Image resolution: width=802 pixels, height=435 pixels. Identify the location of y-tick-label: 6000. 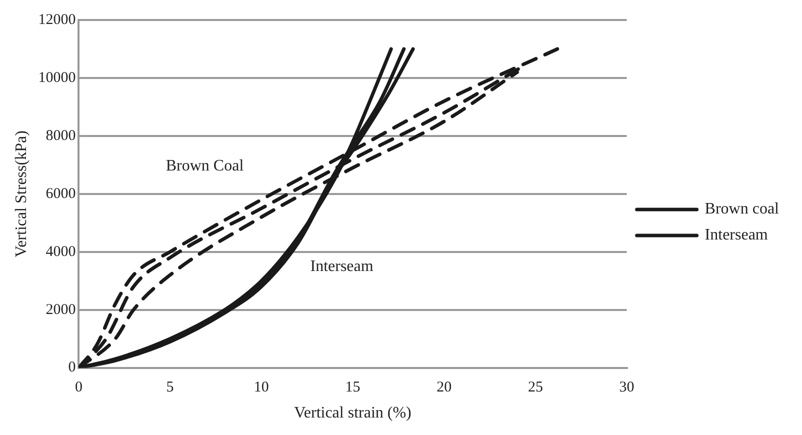
(61, 194).